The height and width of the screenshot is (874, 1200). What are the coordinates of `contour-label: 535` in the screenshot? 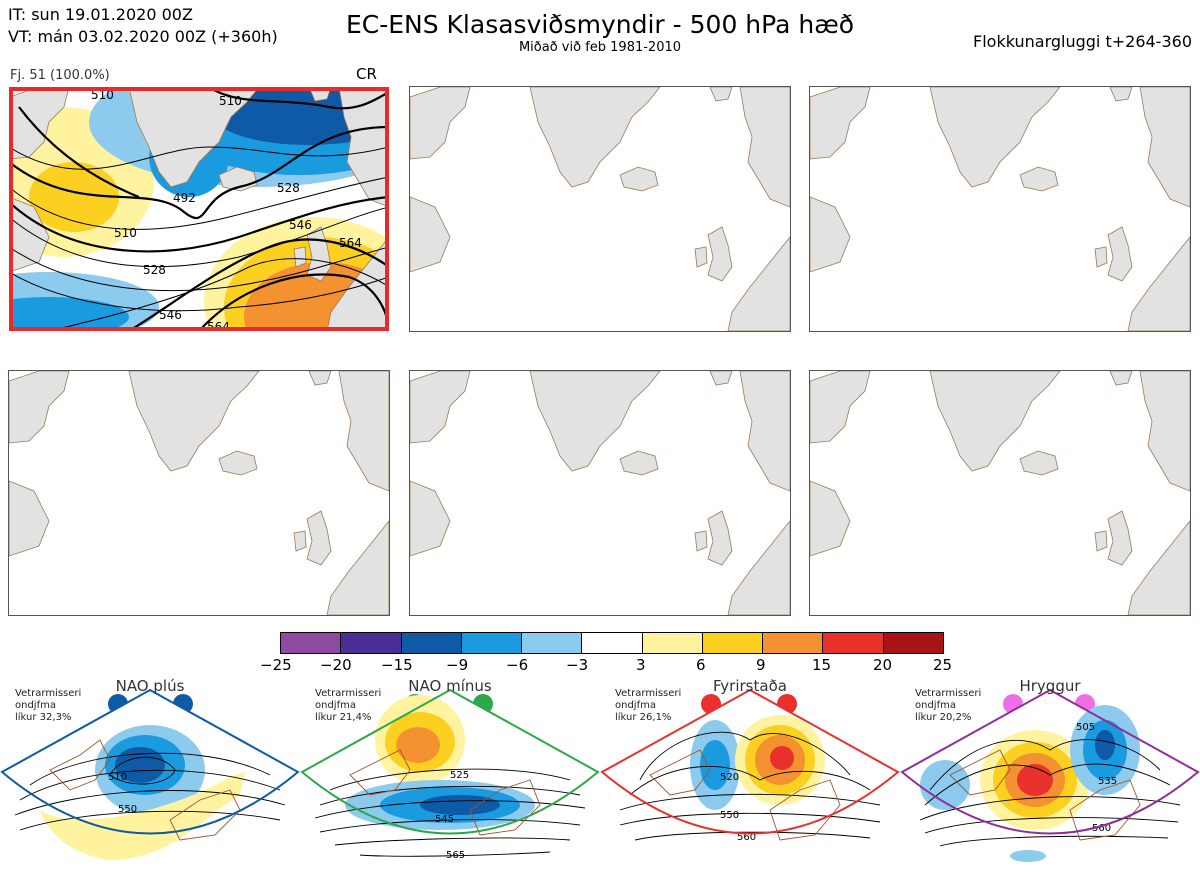 It's located at (1107, 781).